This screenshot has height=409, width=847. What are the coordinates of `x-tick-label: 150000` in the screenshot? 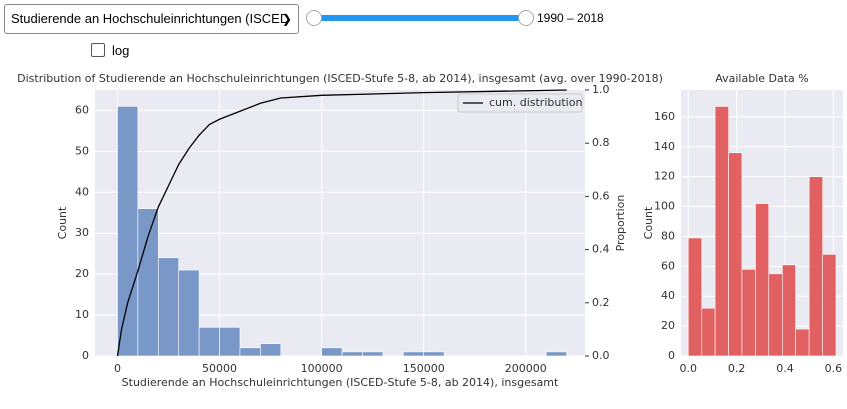 It's located at (424, 368).